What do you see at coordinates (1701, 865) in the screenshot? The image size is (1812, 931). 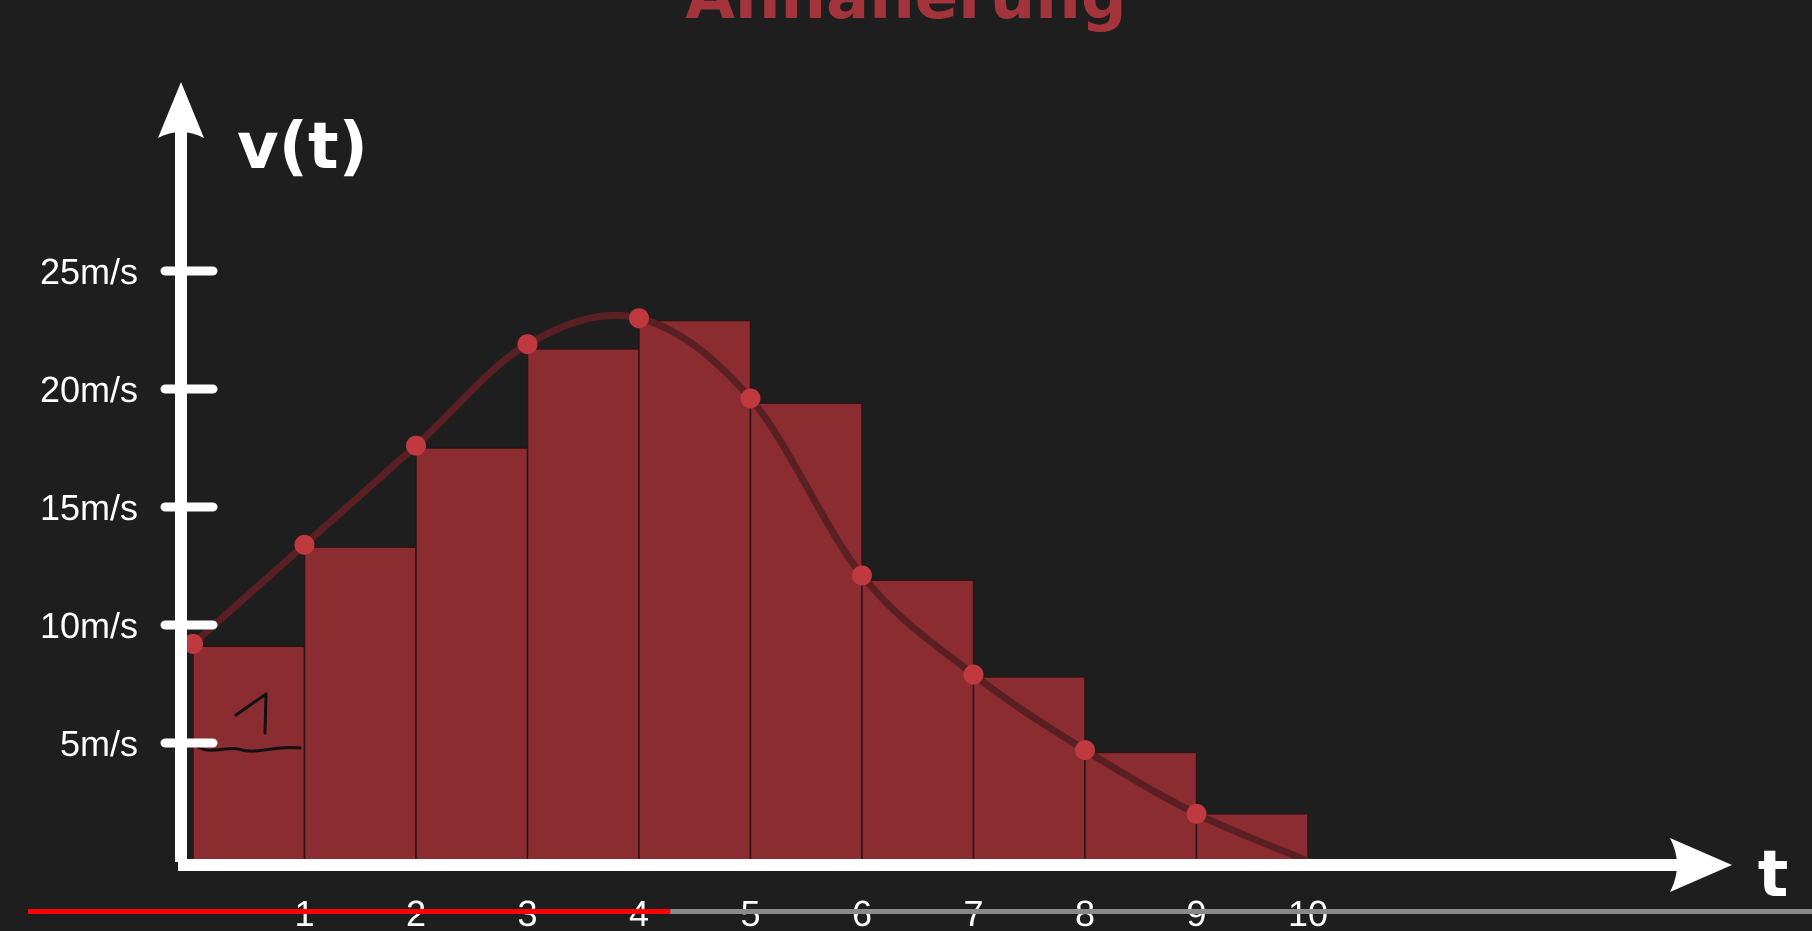 I see `x-axis-arrow-icon` at bounding box center [1701, 865].